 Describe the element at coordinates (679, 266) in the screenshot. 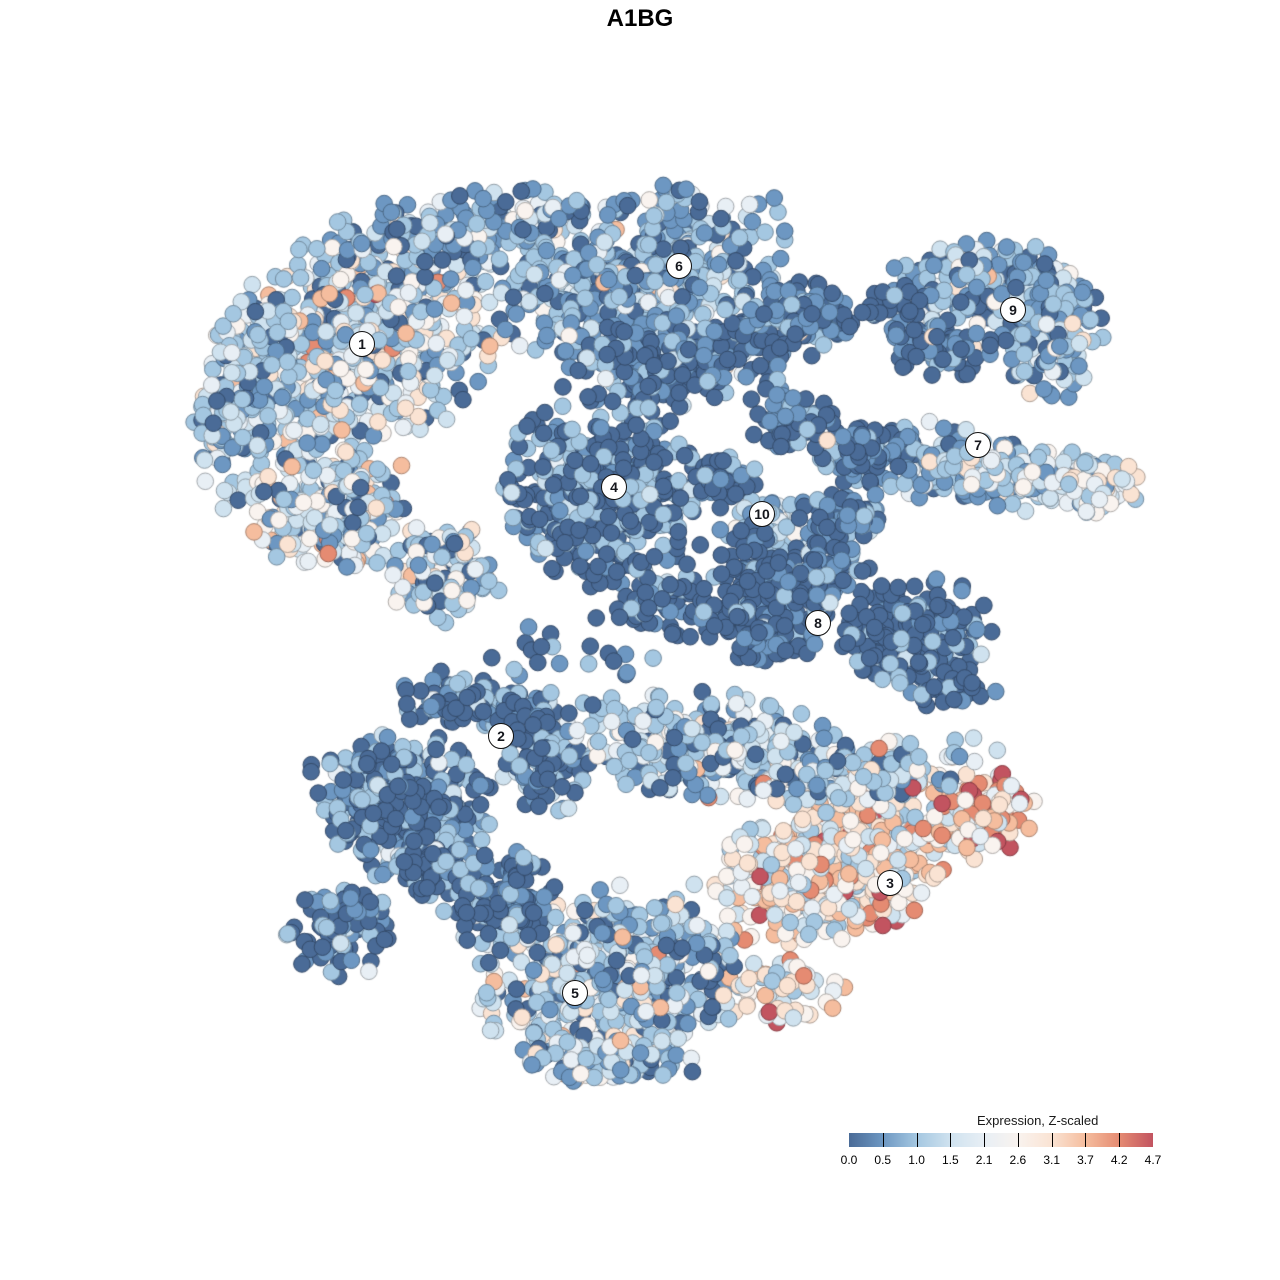

I see `cluster-label-6: 6` at that location.